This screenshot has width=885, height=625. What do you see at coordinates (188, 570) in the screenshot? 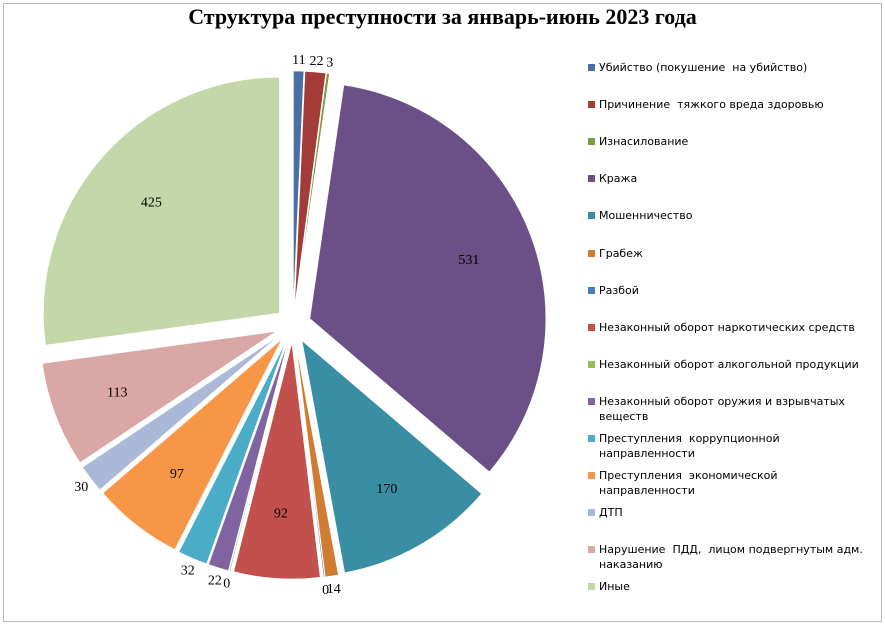
I see `data-label: 32` at bounding box center [188, 570].